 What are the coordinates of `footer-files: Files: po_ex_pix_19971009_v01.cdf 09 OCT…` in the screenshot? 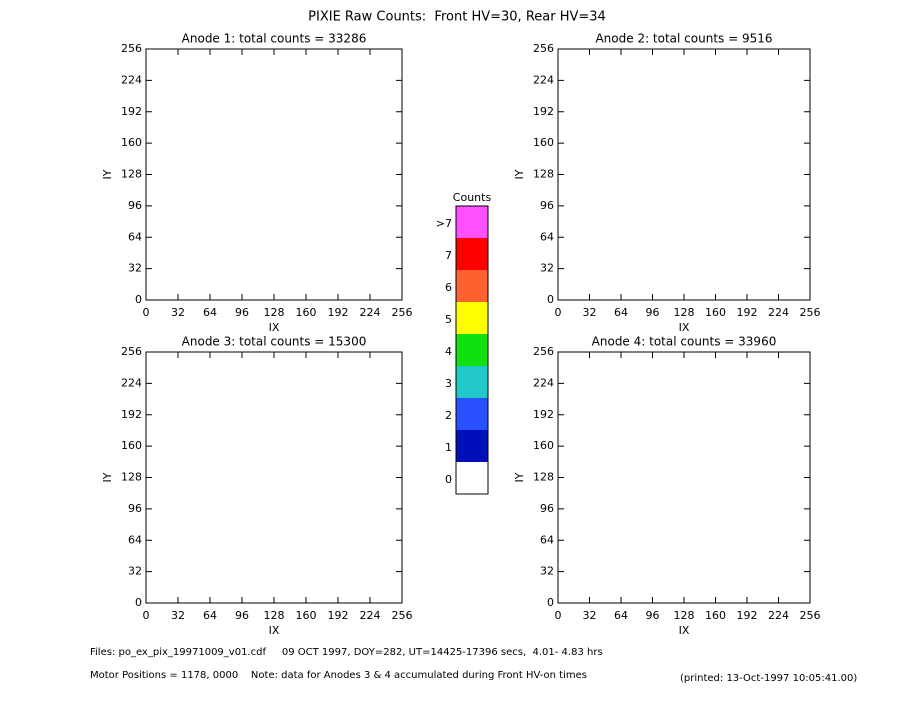 It's located at (346, 652).